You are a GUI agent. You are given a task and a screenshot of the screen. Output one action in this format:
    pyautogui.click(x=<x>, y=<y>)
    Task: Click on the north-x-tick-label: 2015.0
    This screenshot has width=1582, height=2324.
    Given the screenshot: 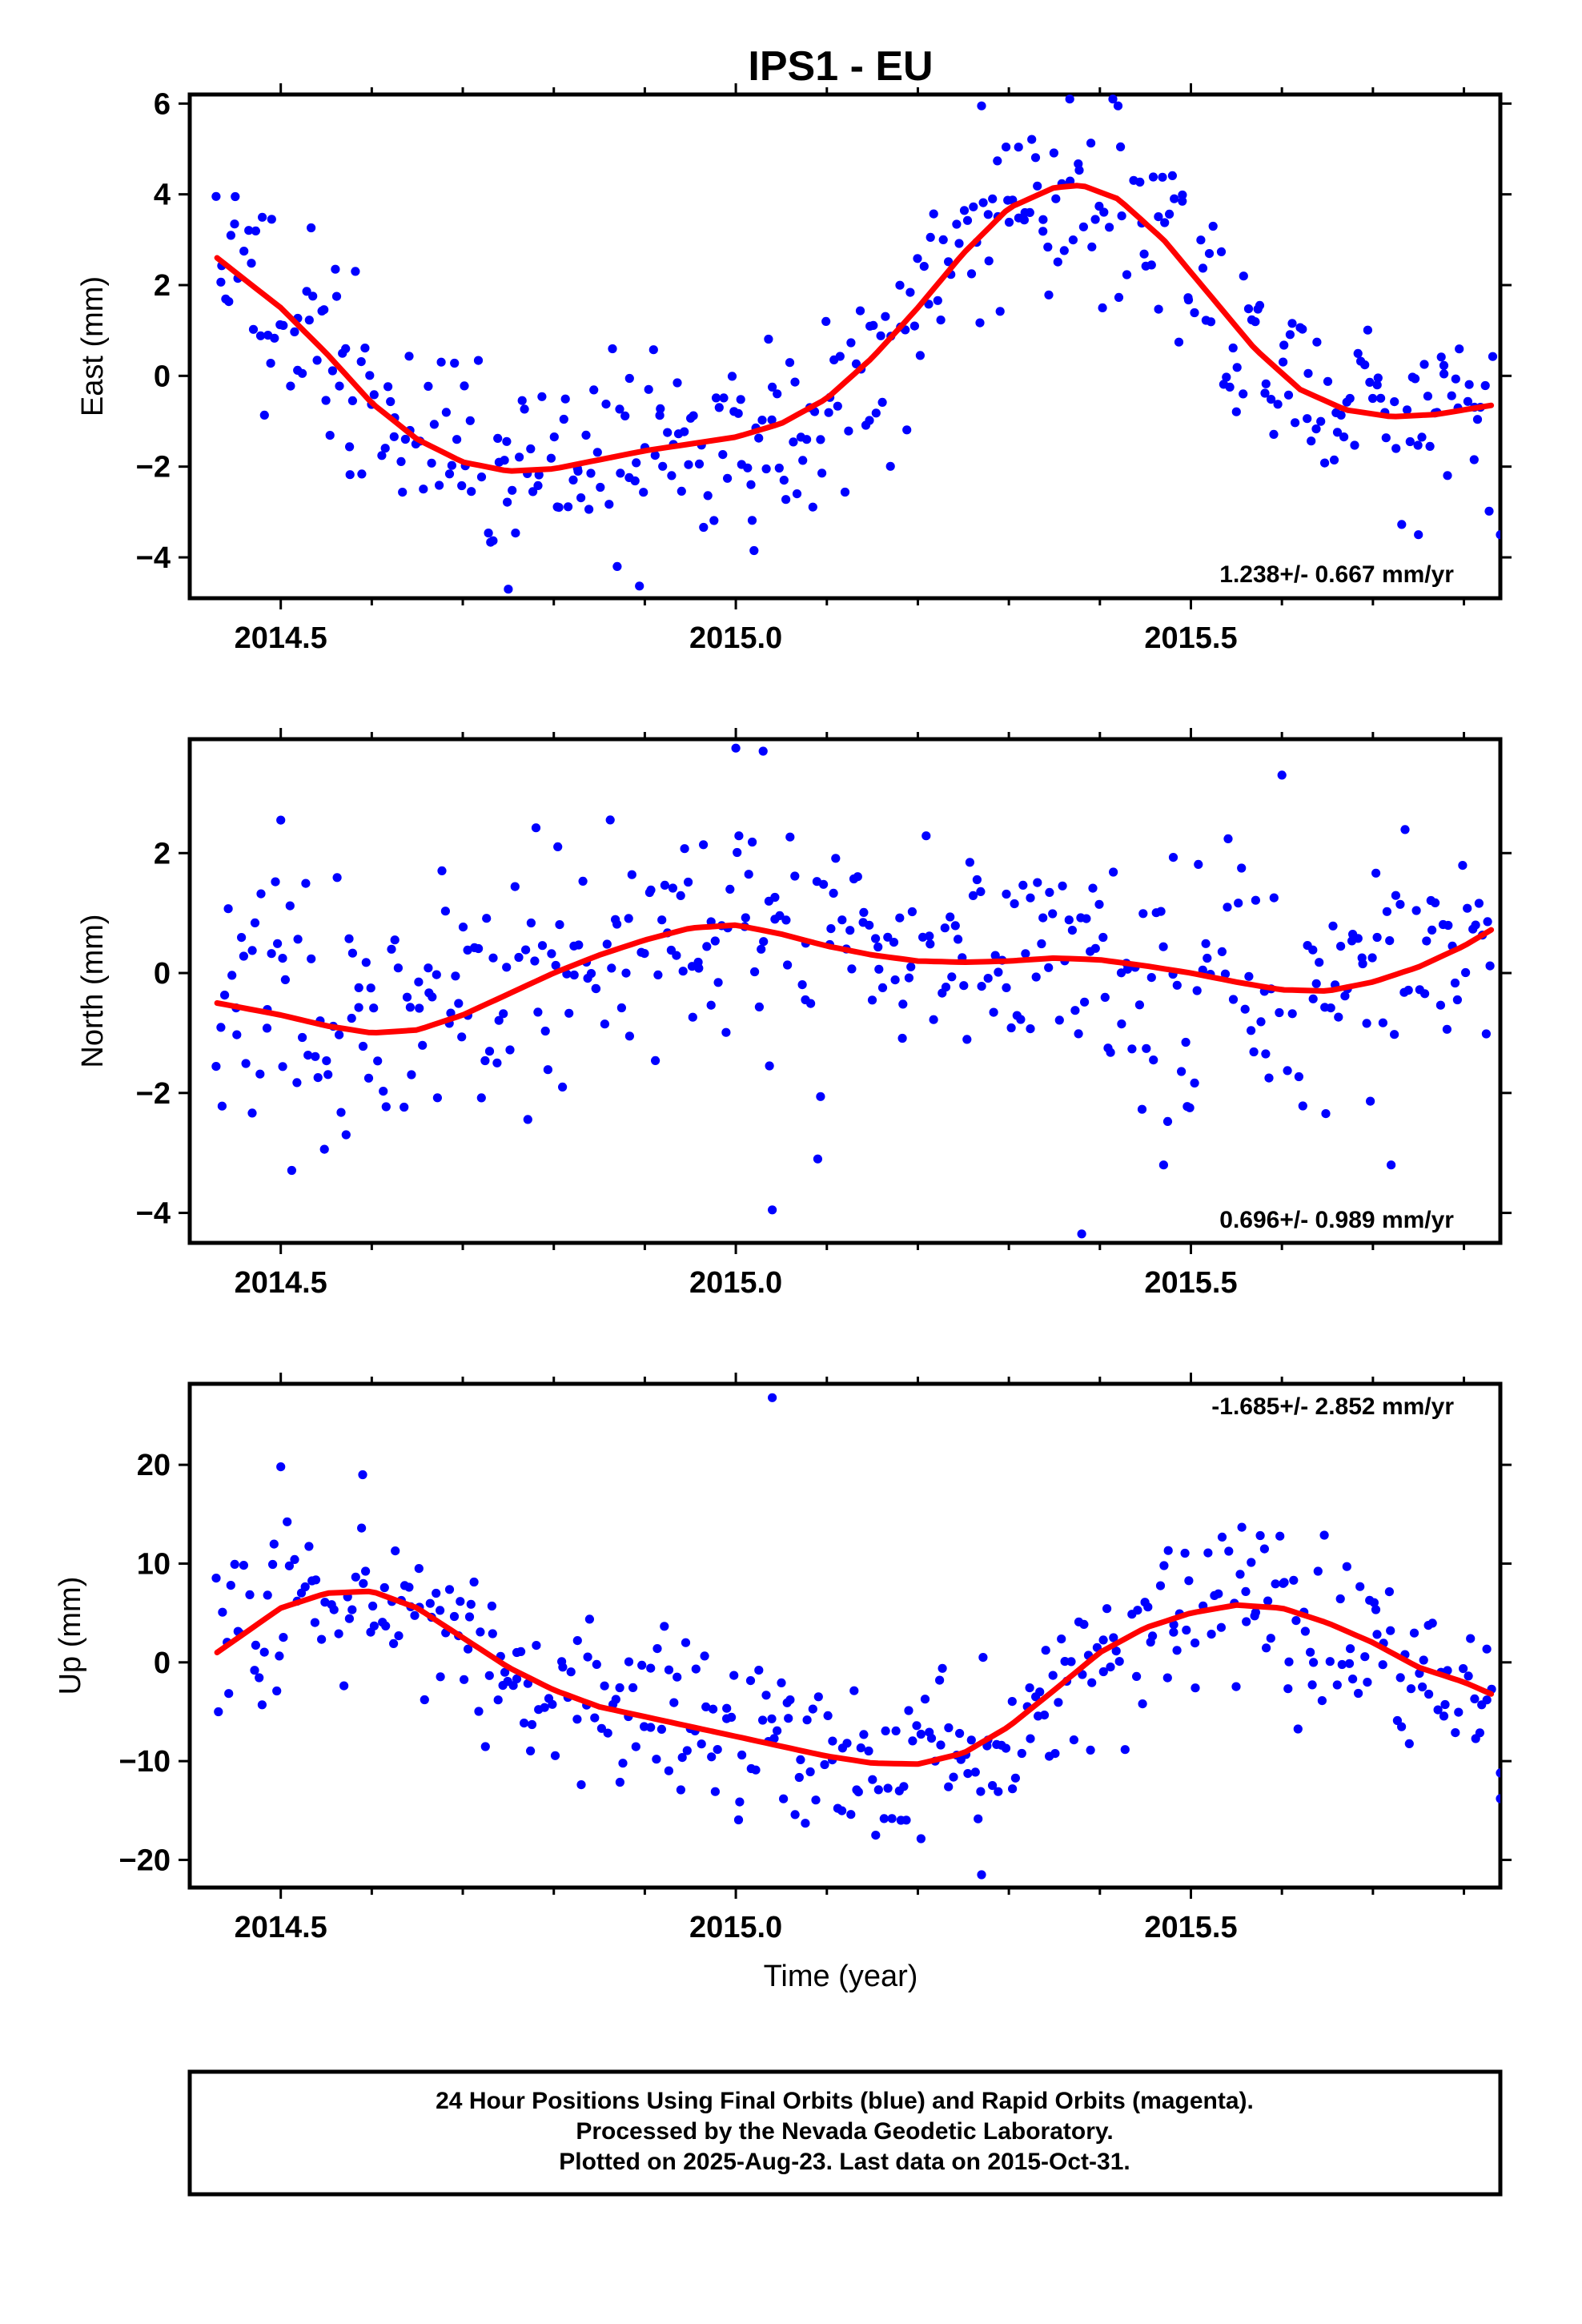 What is the action you would take?
    pyautogui.click(x=736, y=1283)
    